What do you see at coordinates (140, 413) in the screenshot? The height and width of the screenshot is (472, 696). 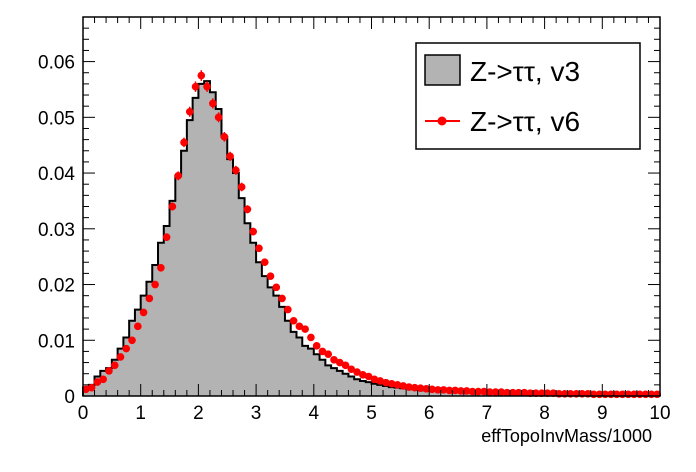 I see `x-tick-label: 1` at bounding box center [140, 413].